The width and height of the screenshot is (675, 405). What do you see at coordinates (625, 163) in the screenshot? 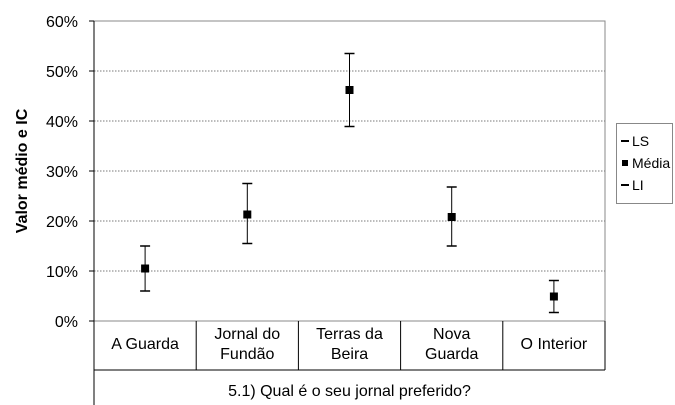
I see `mean-marker-icon` at bounding box center [625, 163].